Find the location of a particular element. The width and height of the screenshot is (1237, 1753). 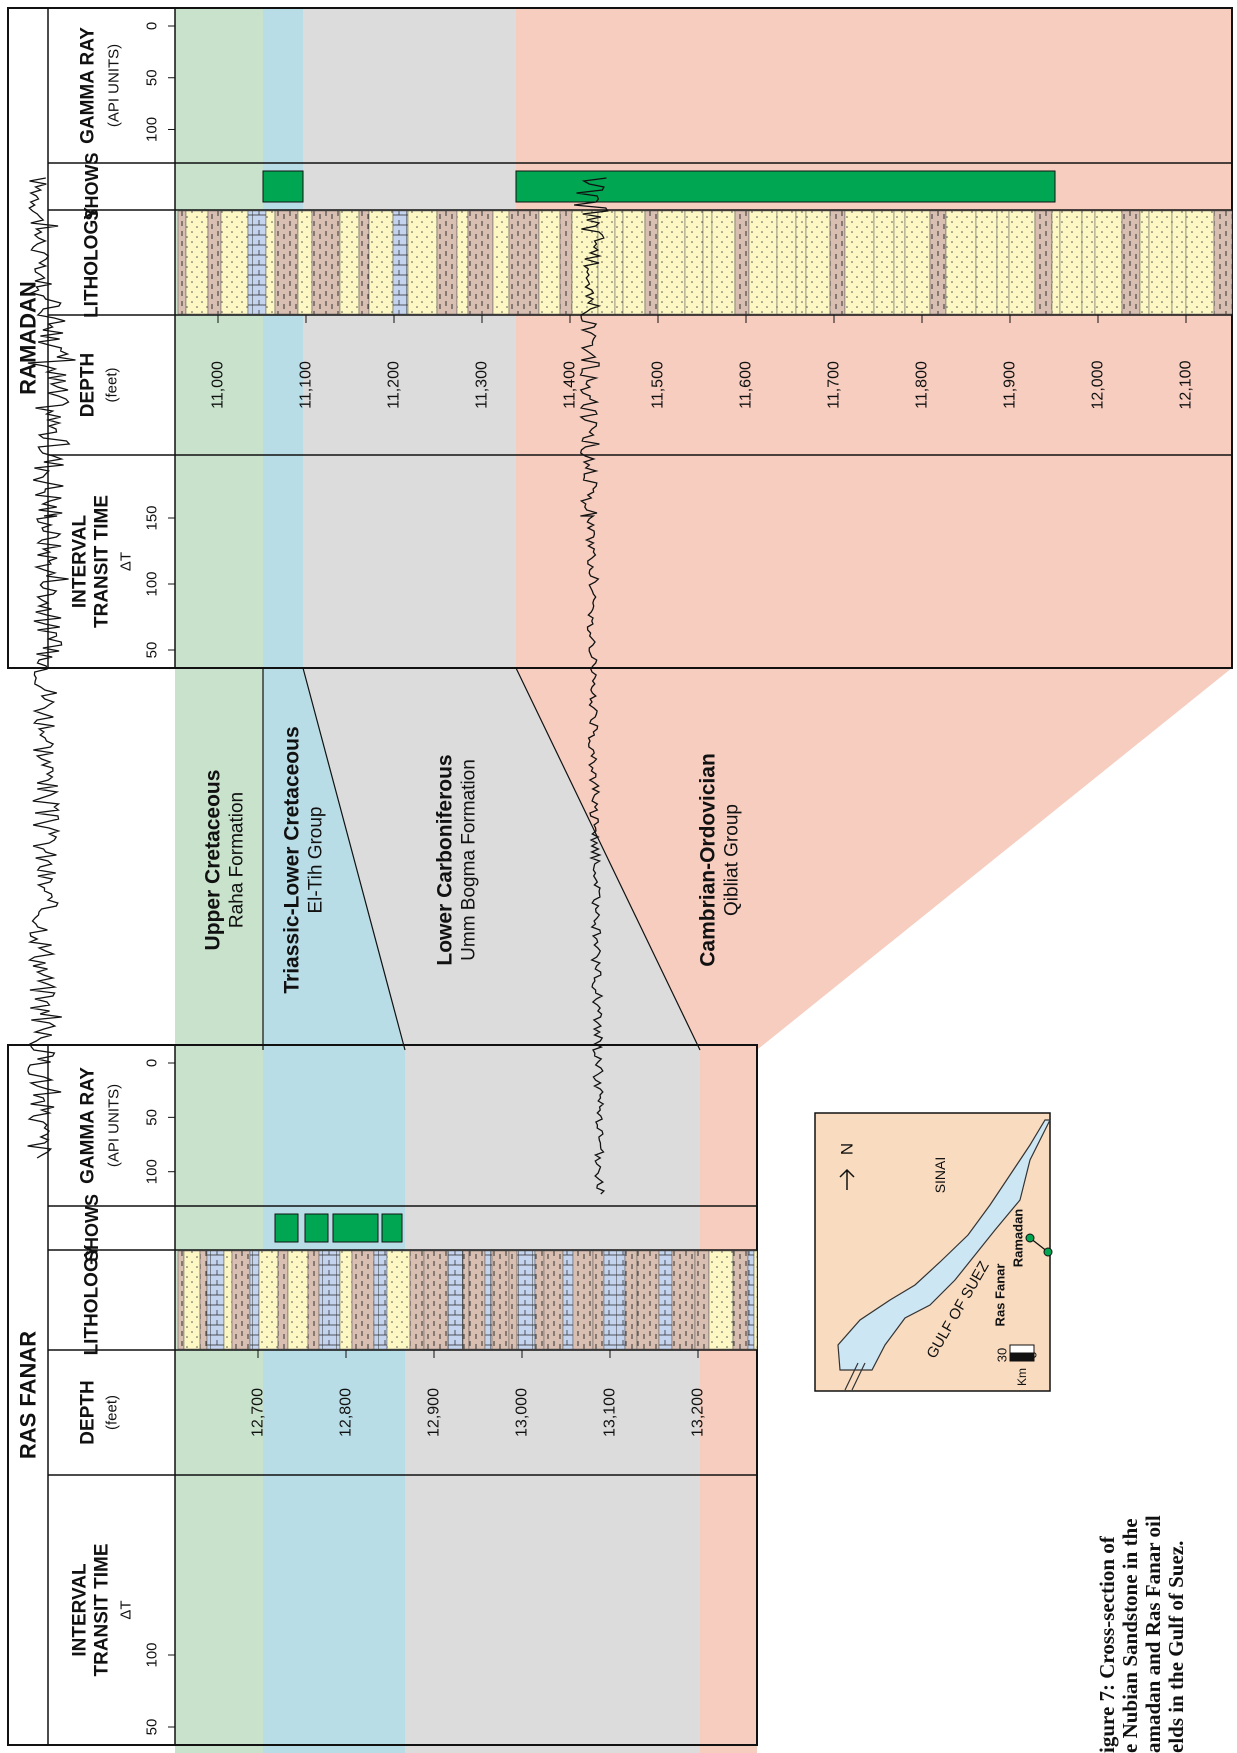

depth-label-3: 13,000 is located at coordinates (522, 1412).